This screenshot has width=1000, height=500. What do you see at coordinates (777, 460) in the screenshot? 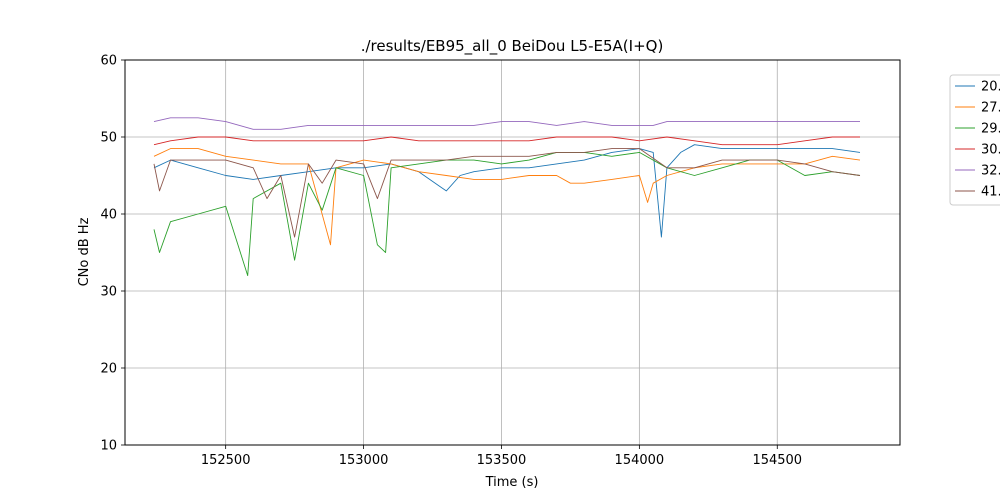
I see `x-tick-label: 154500` at bounding box center [777, 460].